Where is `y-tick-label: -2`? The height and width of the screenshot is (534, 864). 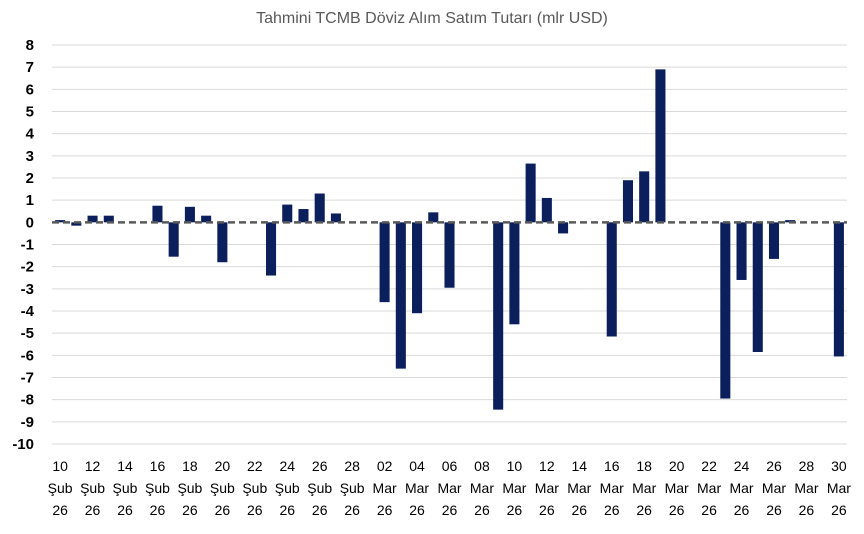
y-tick-label: -2 is located at coordinates (27, 267).